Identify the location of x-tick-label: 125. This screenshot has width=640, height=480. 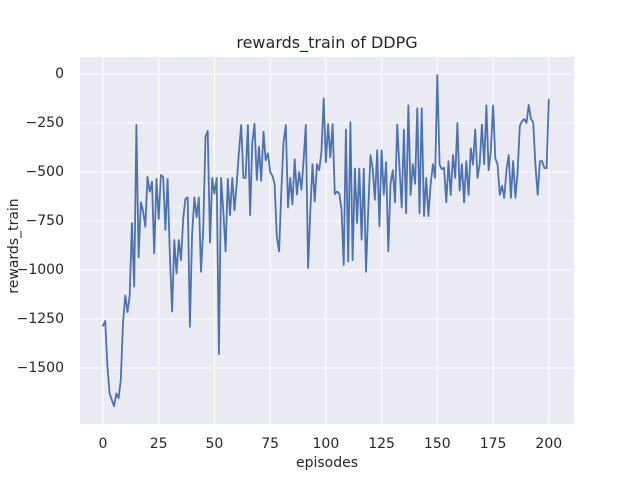
(381, 444).